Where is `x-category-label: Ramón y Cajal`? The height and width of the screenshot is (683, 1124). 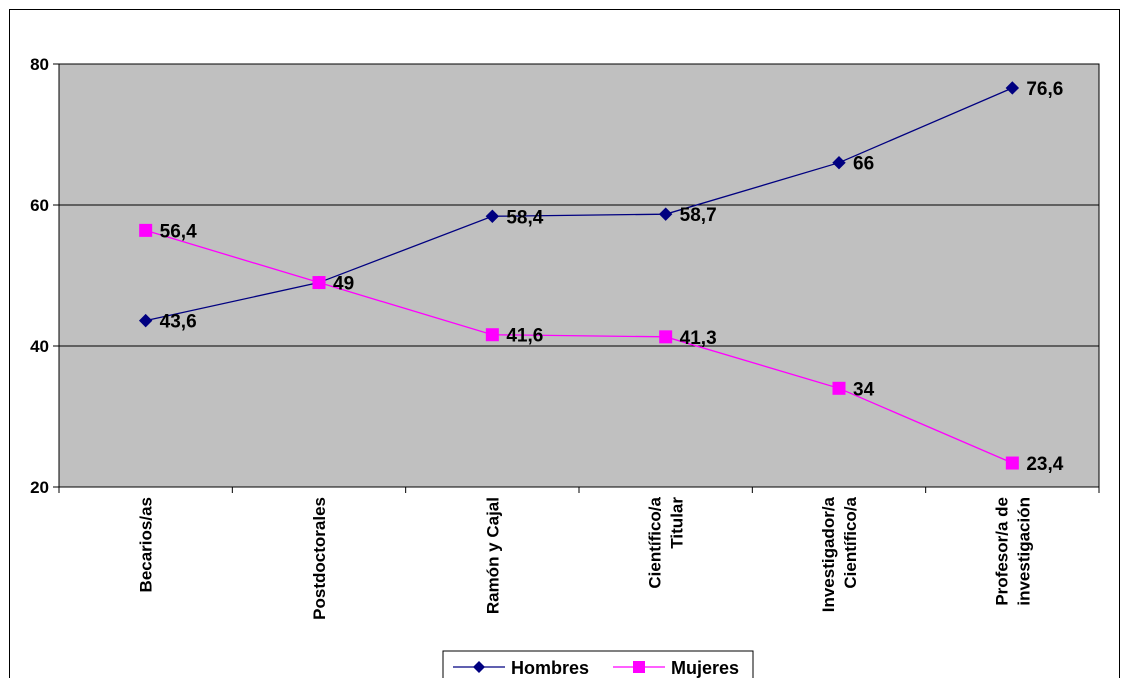
x-category-label: Ramón y Cajal is located at coordinates (492, 555).